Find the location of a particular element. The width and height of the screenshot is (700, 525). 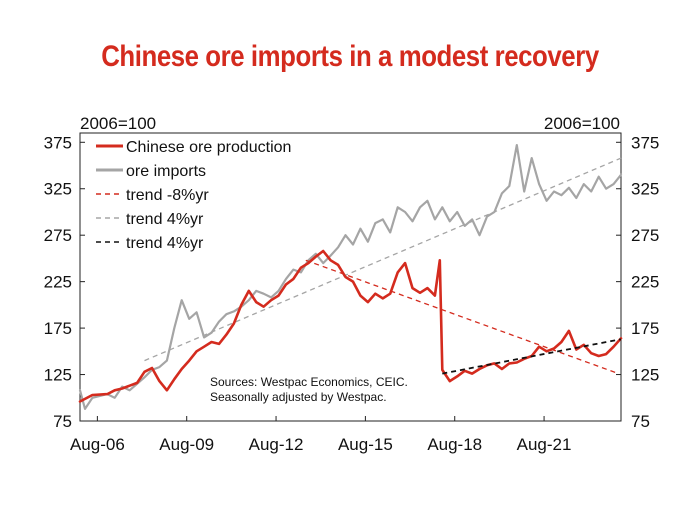

legend-label-1: ore imports is located at coordinates (166, 171).